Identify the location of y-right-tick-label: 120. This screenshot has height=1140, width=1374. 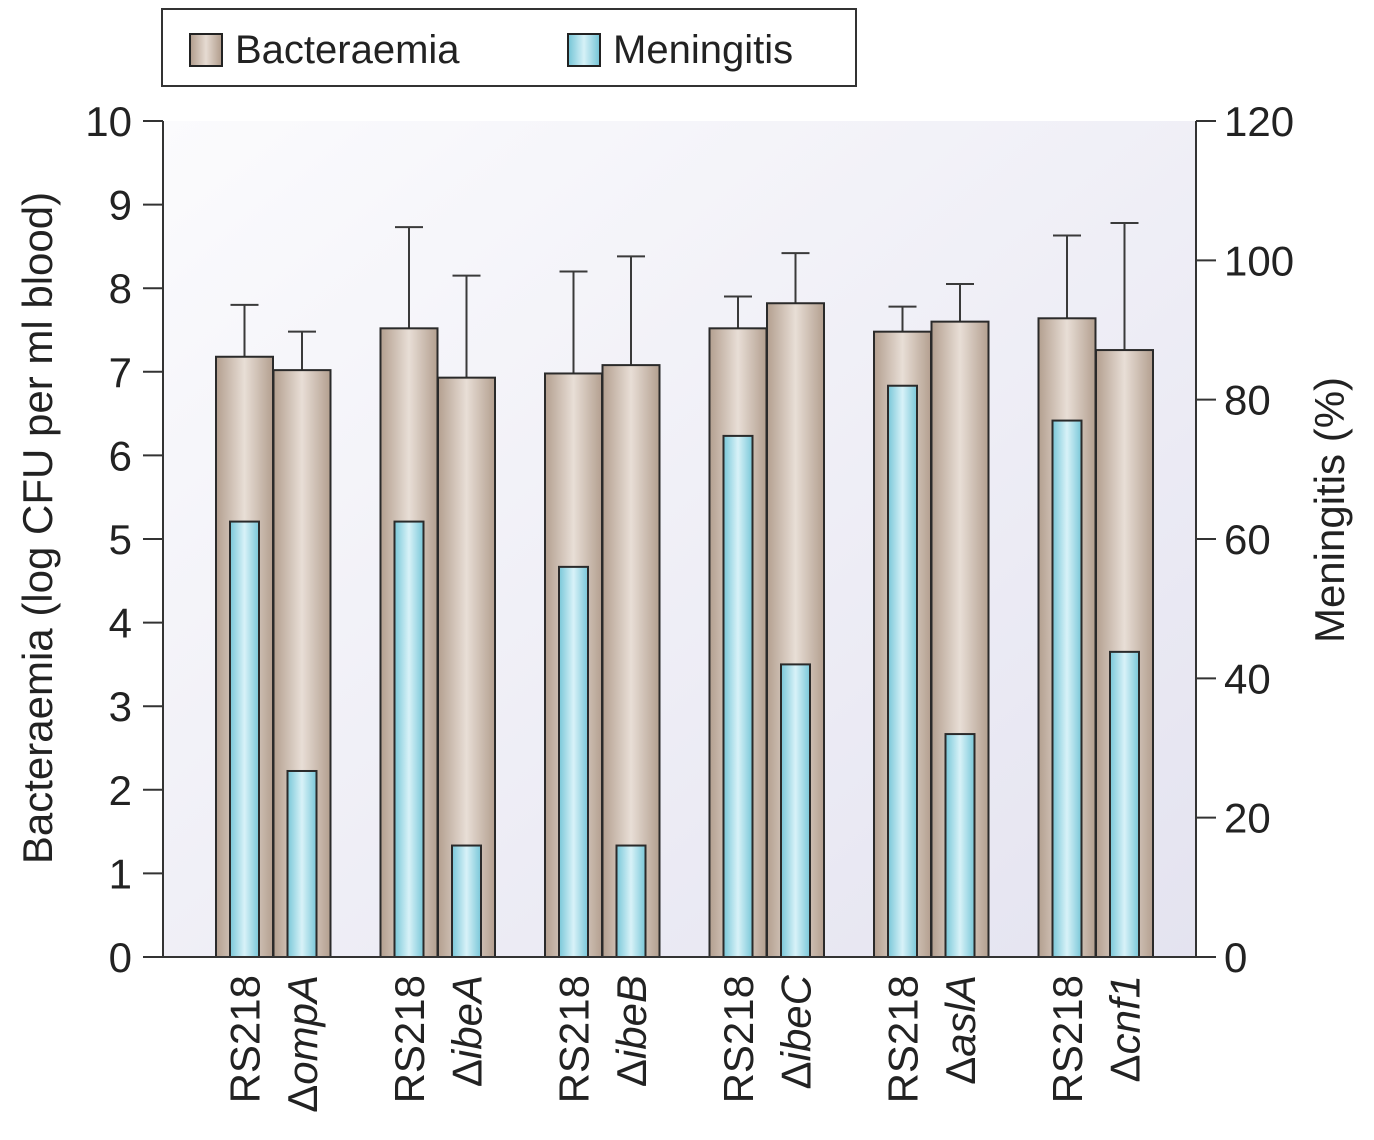
(1259, 121).